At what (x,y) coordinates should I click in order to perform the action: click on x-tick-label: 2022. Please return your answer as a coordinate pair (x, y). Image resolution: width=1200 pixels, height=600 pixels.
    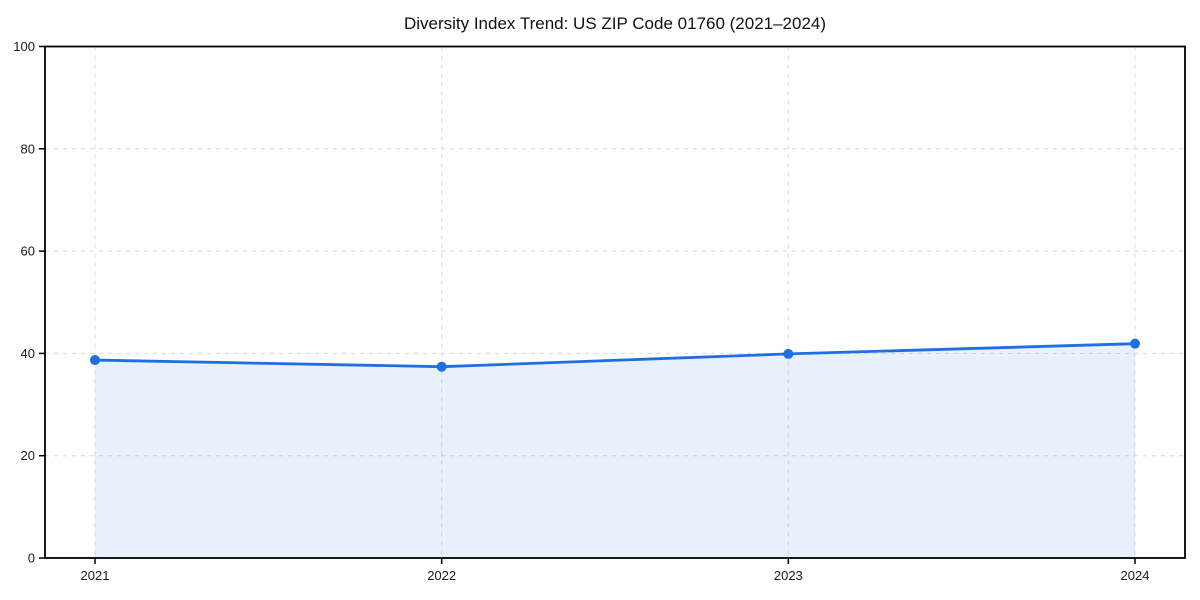
    Looking at the image, I should click on (441, 575).